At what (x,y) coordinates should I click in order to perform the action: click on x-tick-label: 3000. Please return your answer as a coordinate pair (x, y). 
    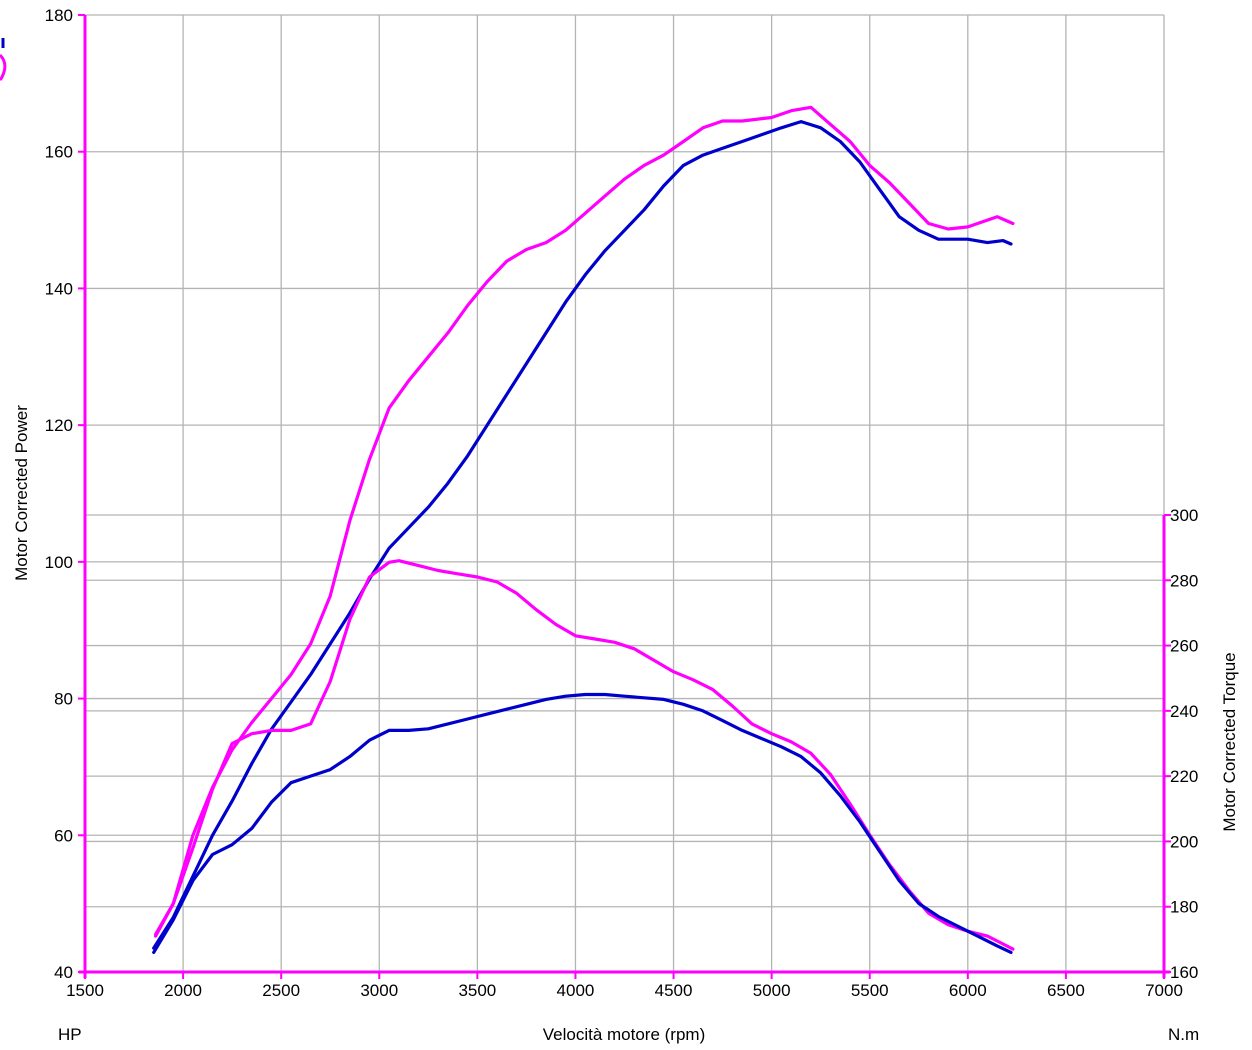
    Looking at the image, I should click on (379, 990).